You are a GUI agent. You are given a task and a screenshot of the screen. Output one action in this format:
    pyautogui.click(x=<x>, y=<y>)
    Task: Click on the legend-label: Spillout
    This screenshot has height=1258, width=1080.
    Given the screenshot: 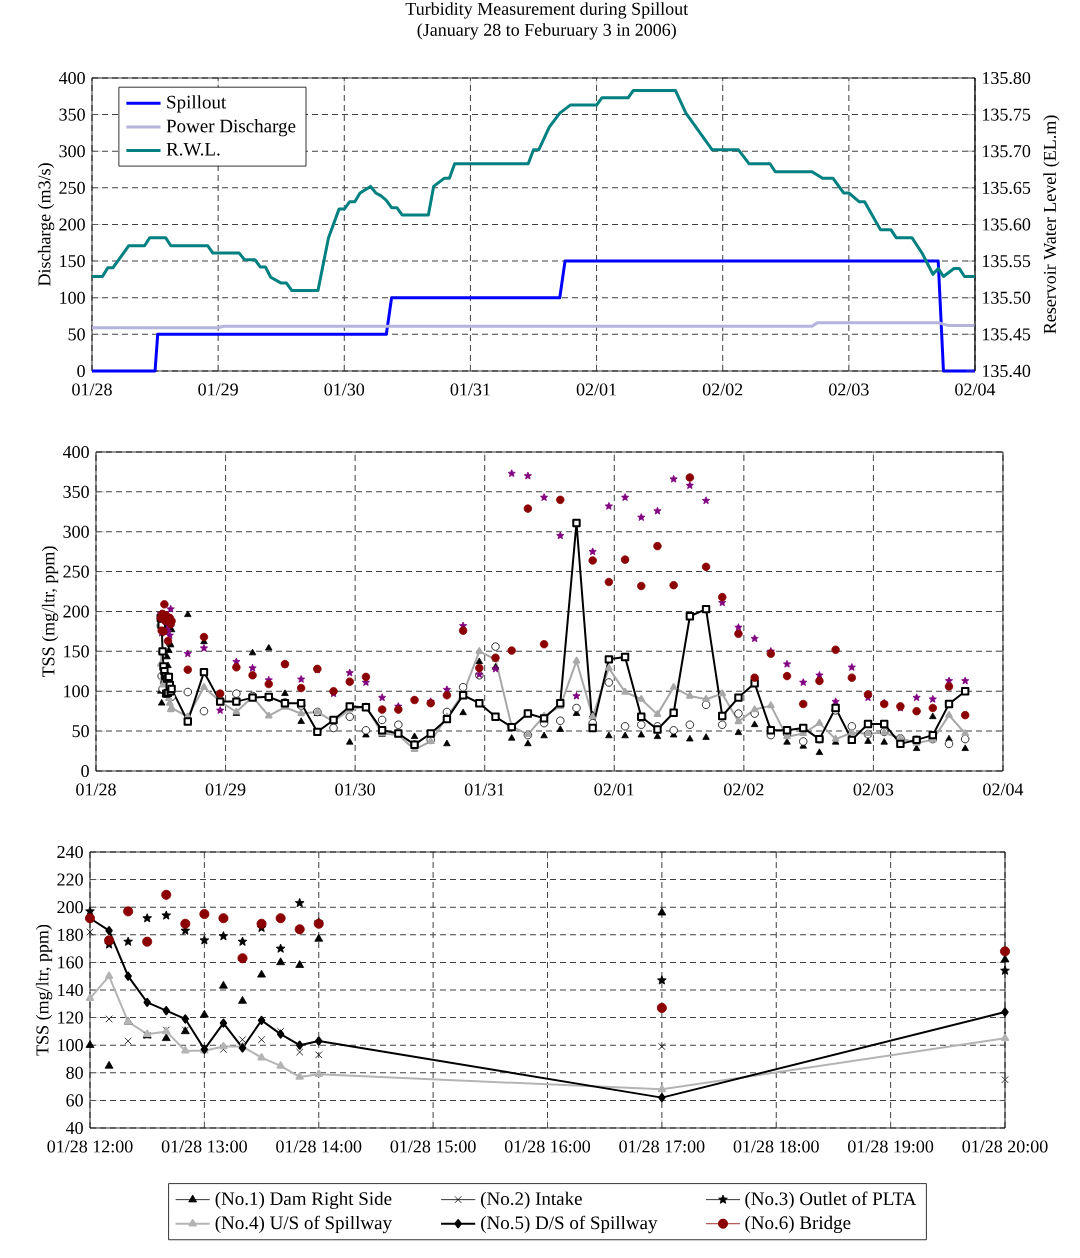 What is the action you would take?
    pyautogui.click(x=197, y=104)
    